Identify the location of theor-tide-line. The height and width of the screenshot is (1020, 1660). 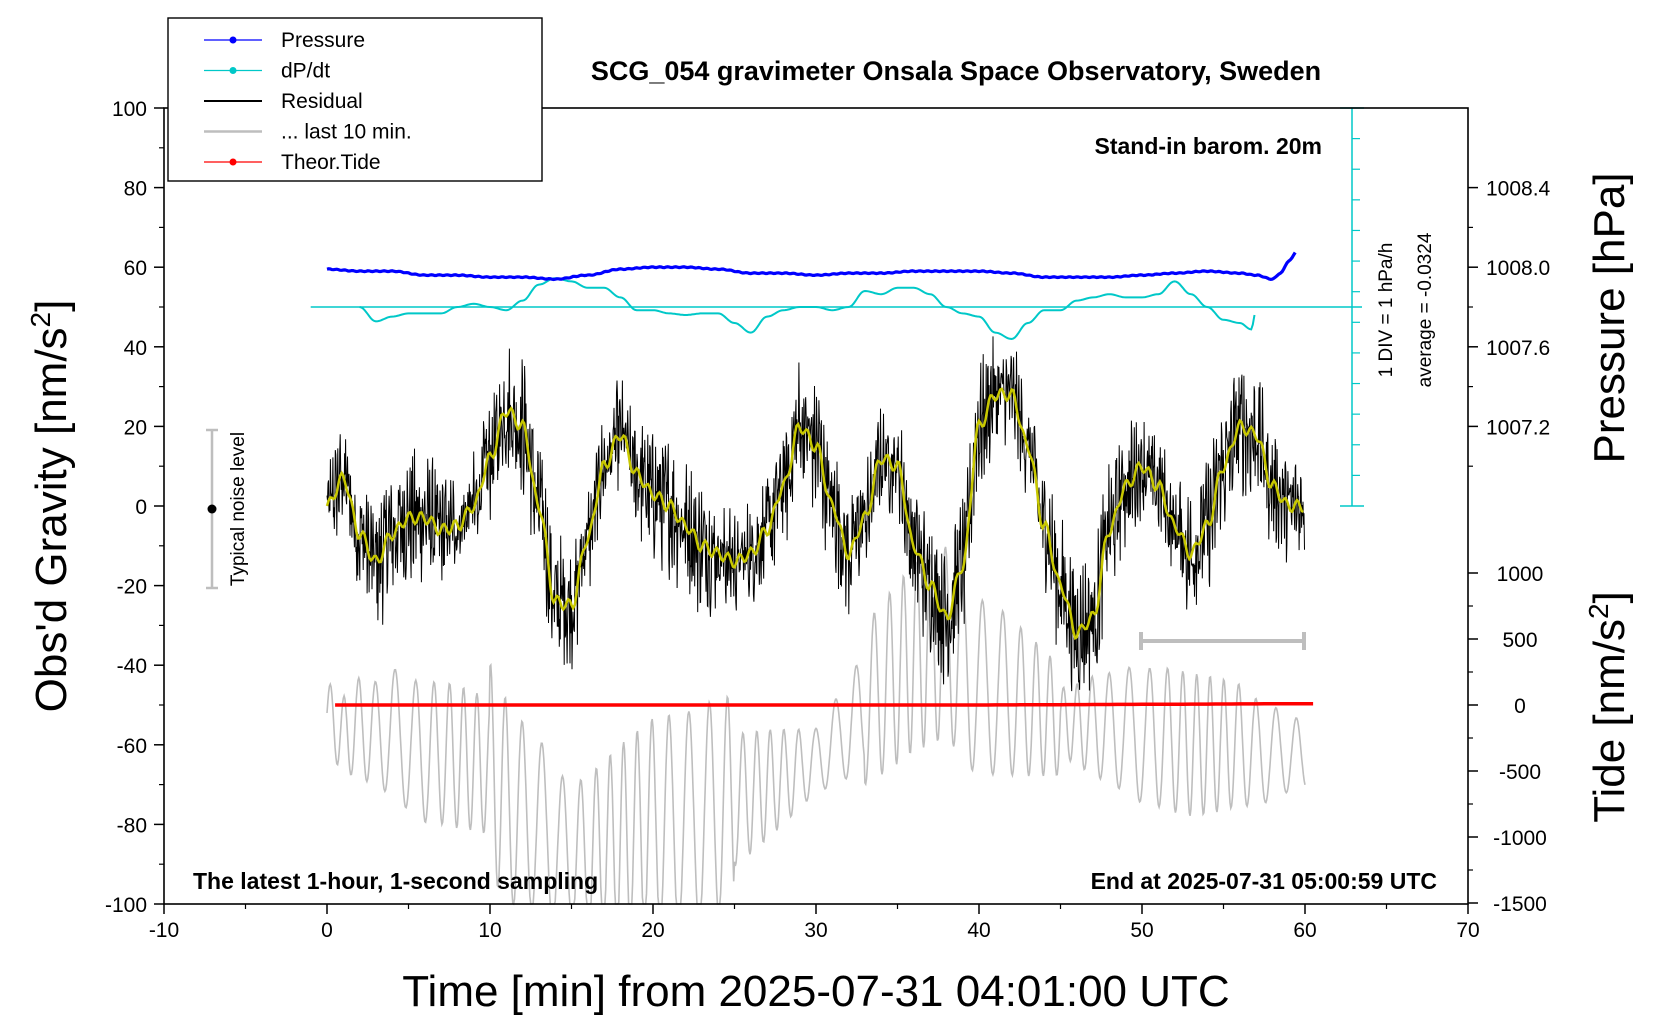
(824, 704).